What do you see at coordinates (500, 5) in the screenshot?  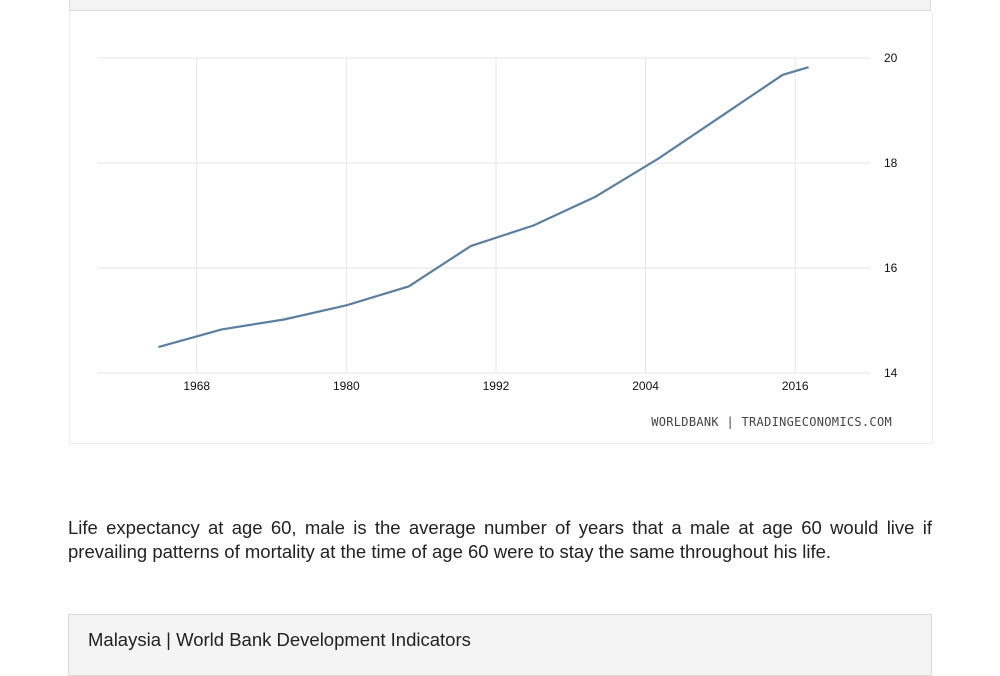 I see `previous-panel-edge` at bounding box center [500, 5].